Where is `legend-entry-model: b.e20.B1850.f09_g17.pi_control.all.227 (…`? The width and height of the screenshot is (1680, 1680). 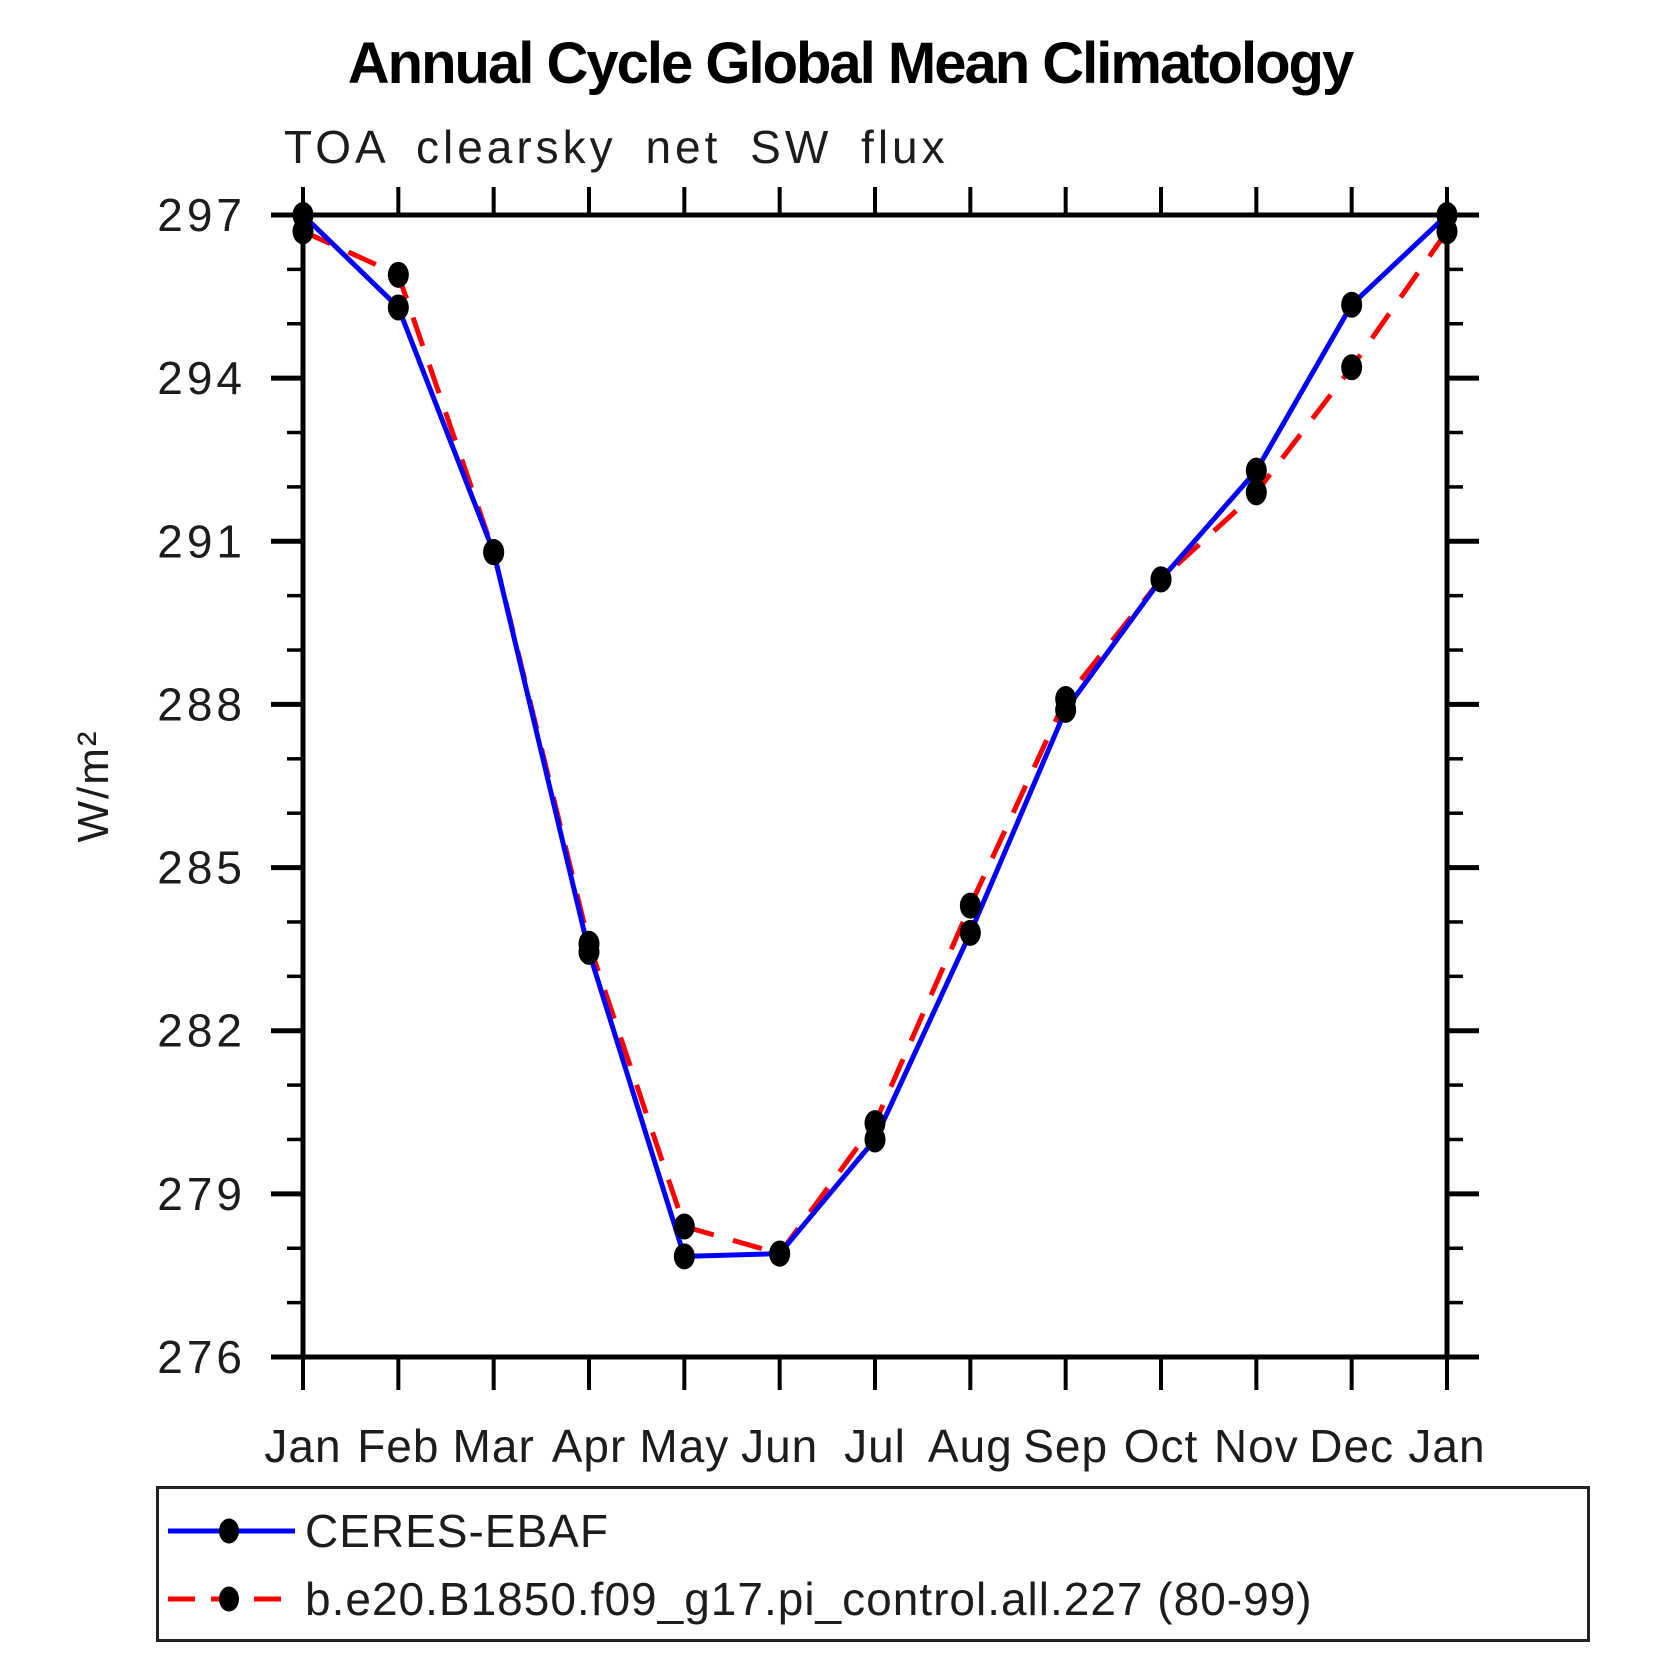 legend-entry-model: b.e20.B1850.f09_g17.pi_control.all.227 (… is located at coordinates (739, 1599).